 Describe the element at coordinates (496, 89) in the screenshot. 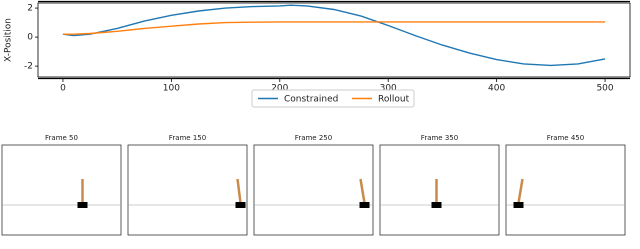

I see `x-tick-label: 400` at that location.